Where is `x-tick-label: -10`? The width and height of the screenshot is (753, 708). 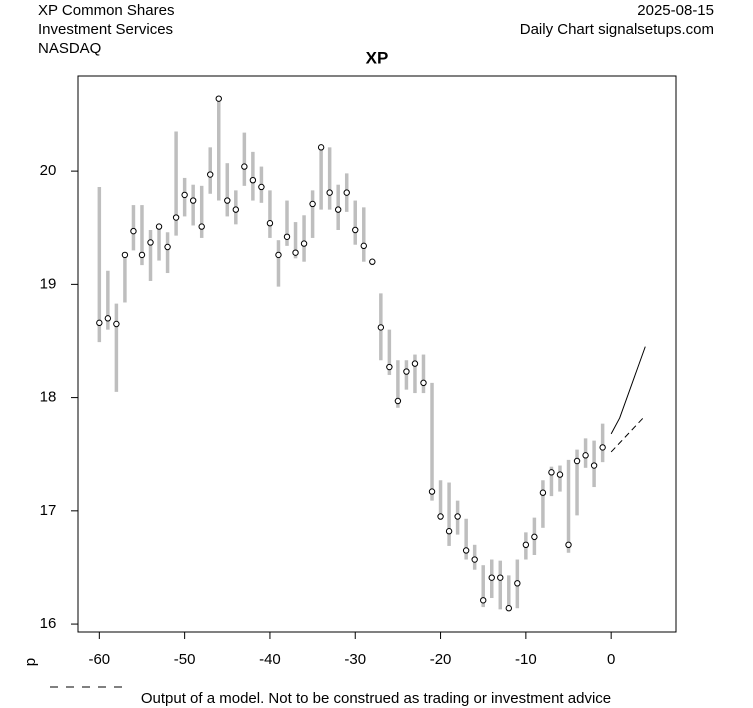 x-tick-label: -10 is located at coordinates (526, 659).